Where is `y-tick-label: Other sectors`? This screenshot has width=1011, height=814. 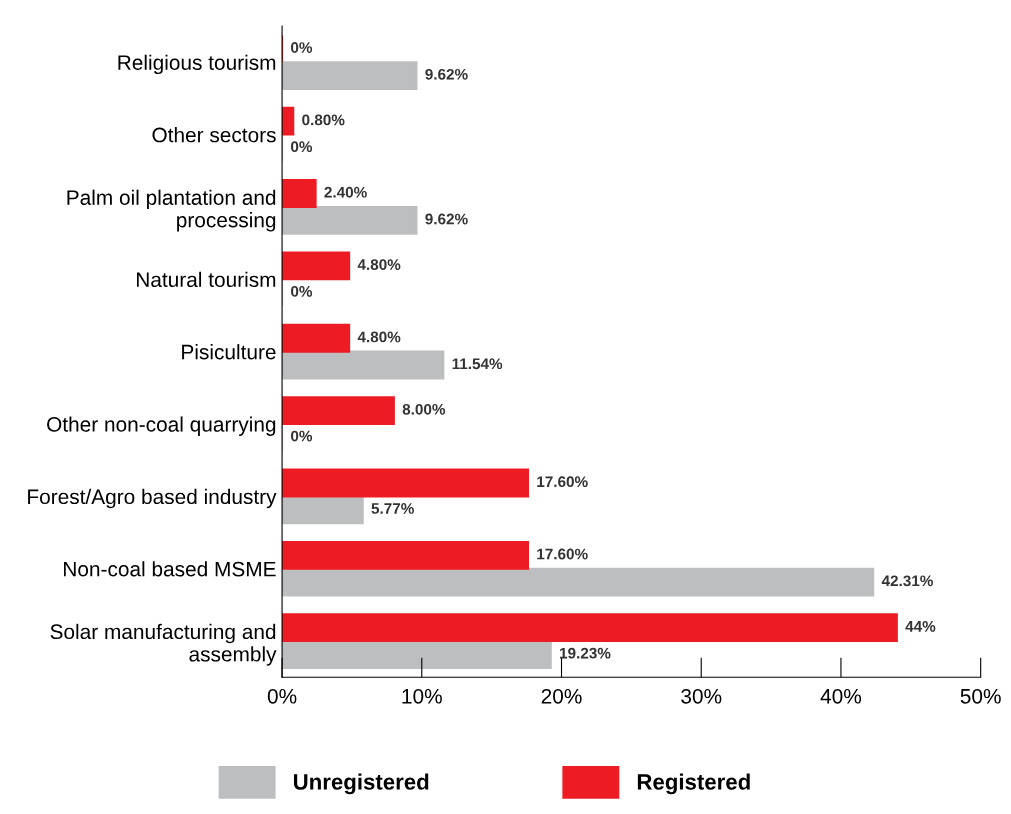 y-tick-label: Other sectors is located at coordinates (214, 135).